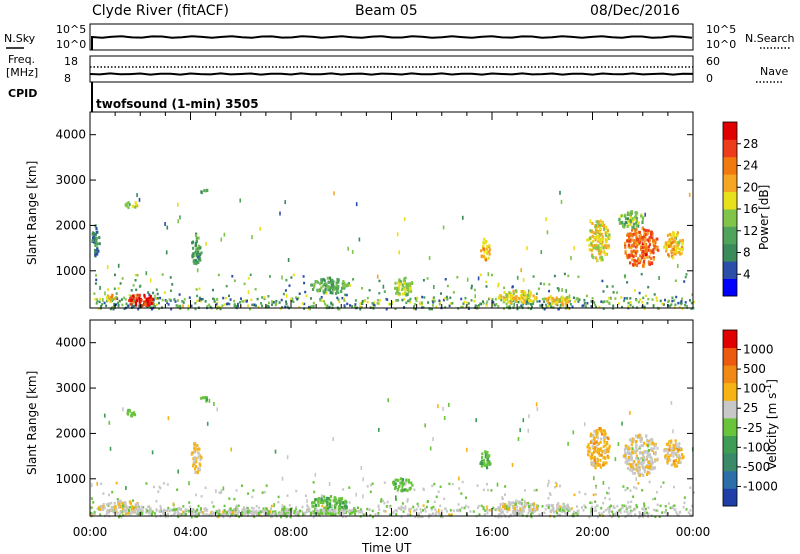 This screenshot has width=800, height=554. Describe the element at coordinates (70, 271) in the screenshot. I see `y-tick-label: 1000` at that location.